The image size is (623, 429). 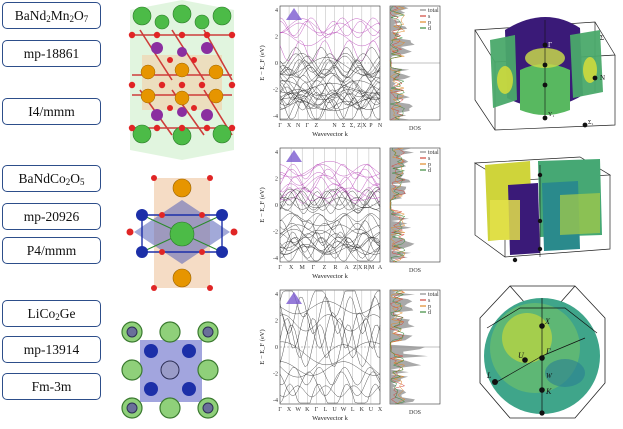 I want to click on fs-label: Σ₁, so click(x=591, y=123).